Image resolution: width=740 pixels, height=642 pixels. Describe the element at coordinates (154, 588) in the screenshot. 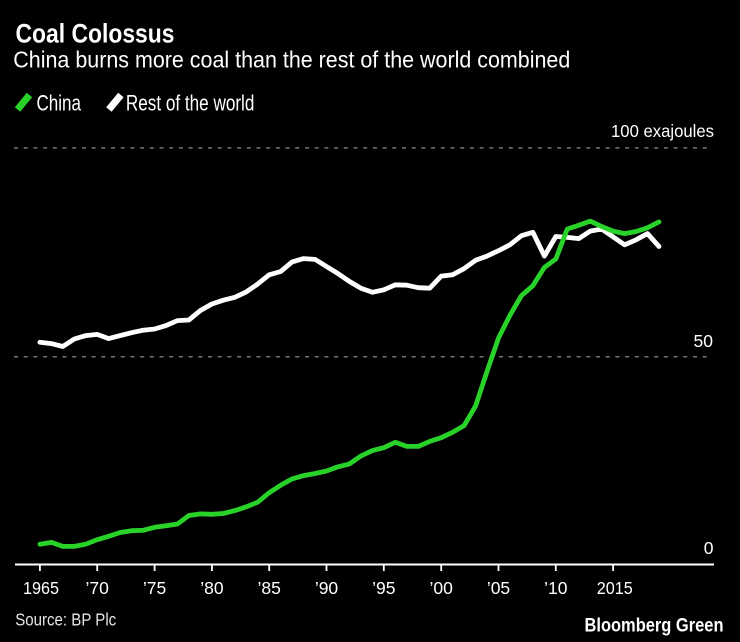

I see `svg-text: ’75` at that location.